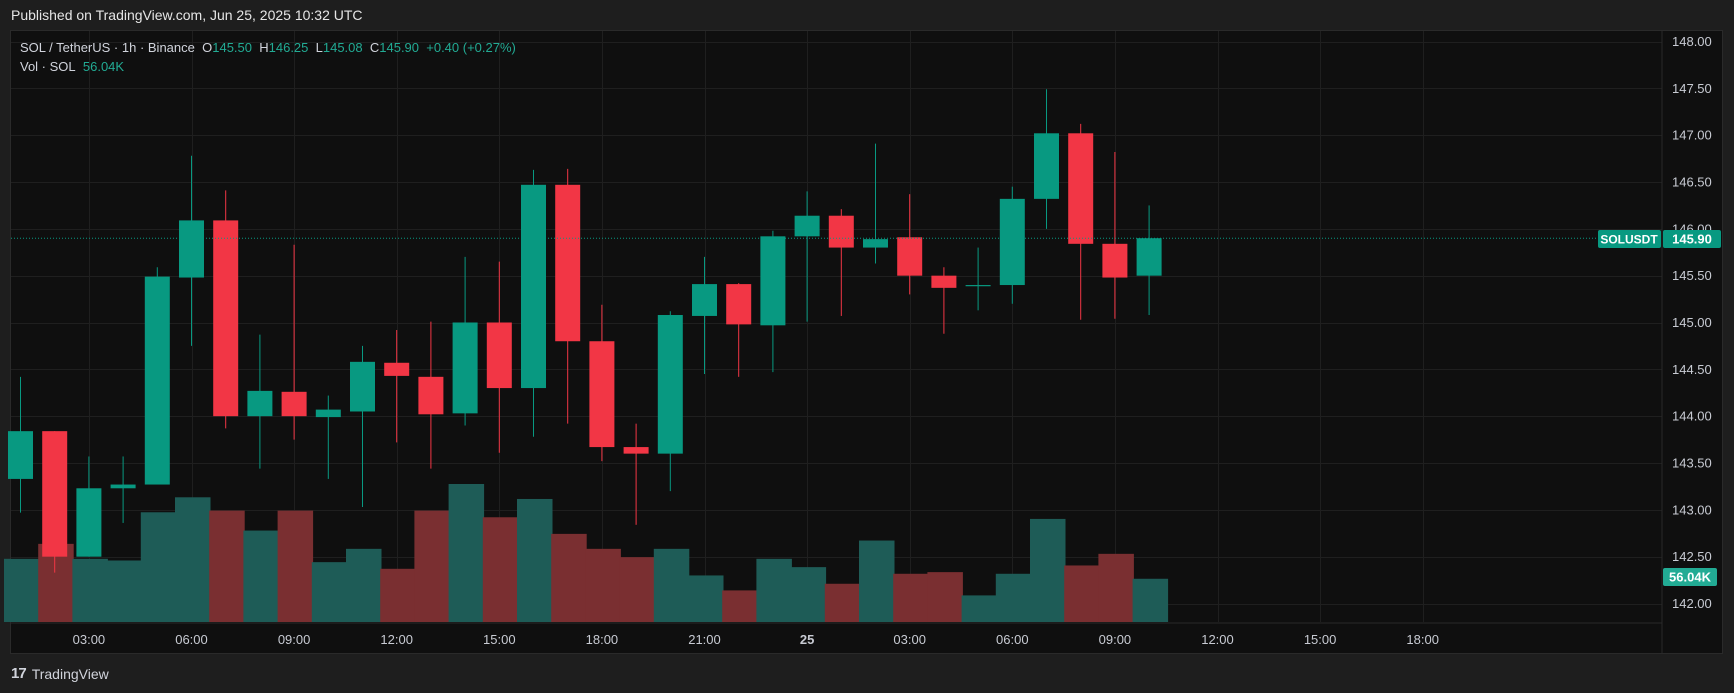  What do you see at coordinates (1690, 577) in the screenshot?
I see `volume-badge: 56.04K` at bounding box center [1690, 577].